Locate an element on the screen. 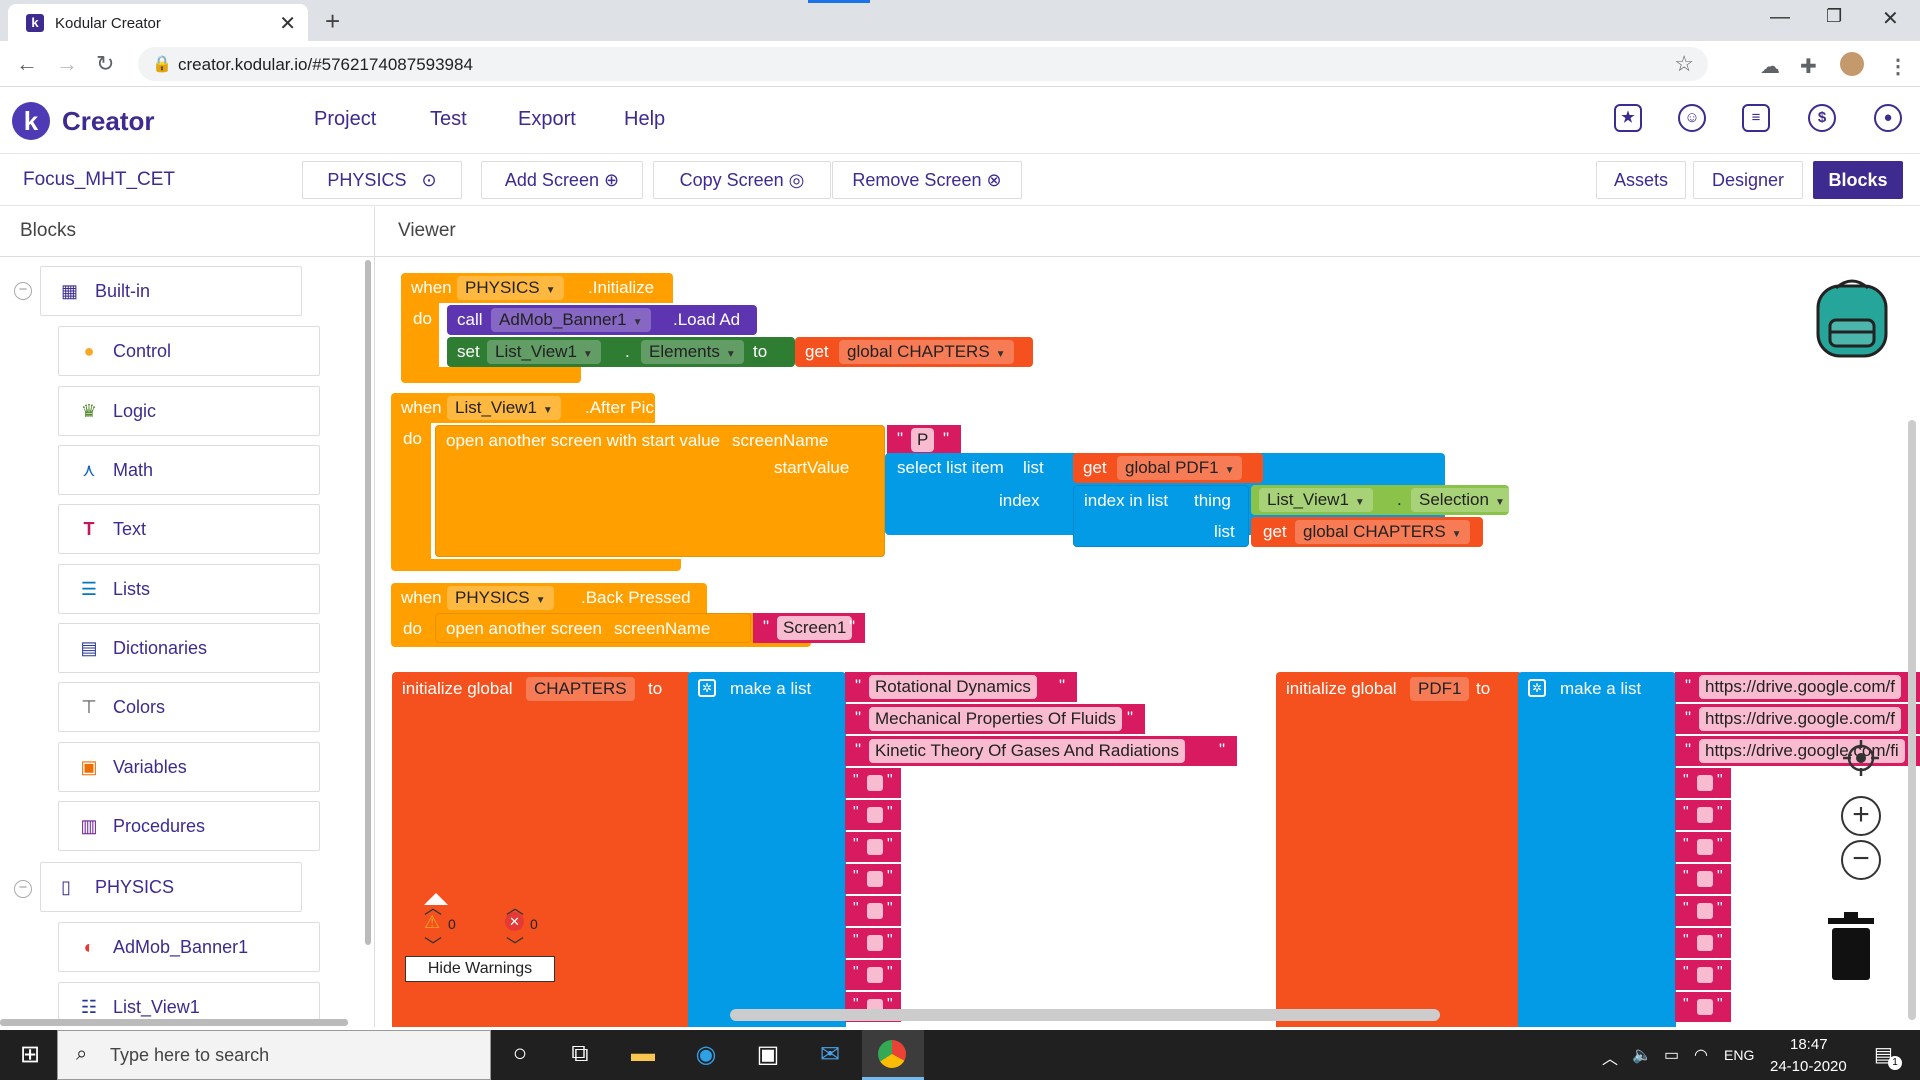 The image size is (1920, 1080). menu-export: Export is located at coordinates (547, 119).